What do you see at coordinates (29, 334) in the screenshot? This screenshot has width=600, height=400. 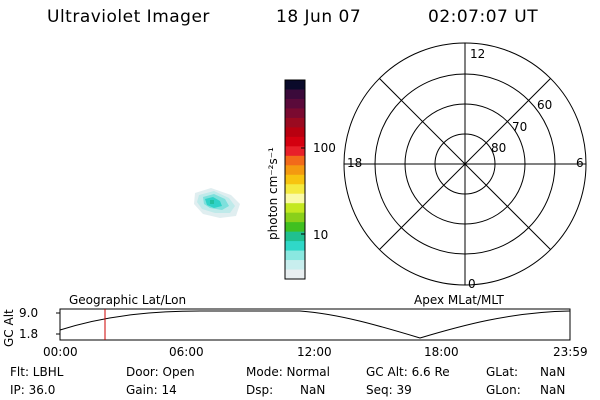 I see `ytick-1-8: 1.8` at bounding box center [29, 334].